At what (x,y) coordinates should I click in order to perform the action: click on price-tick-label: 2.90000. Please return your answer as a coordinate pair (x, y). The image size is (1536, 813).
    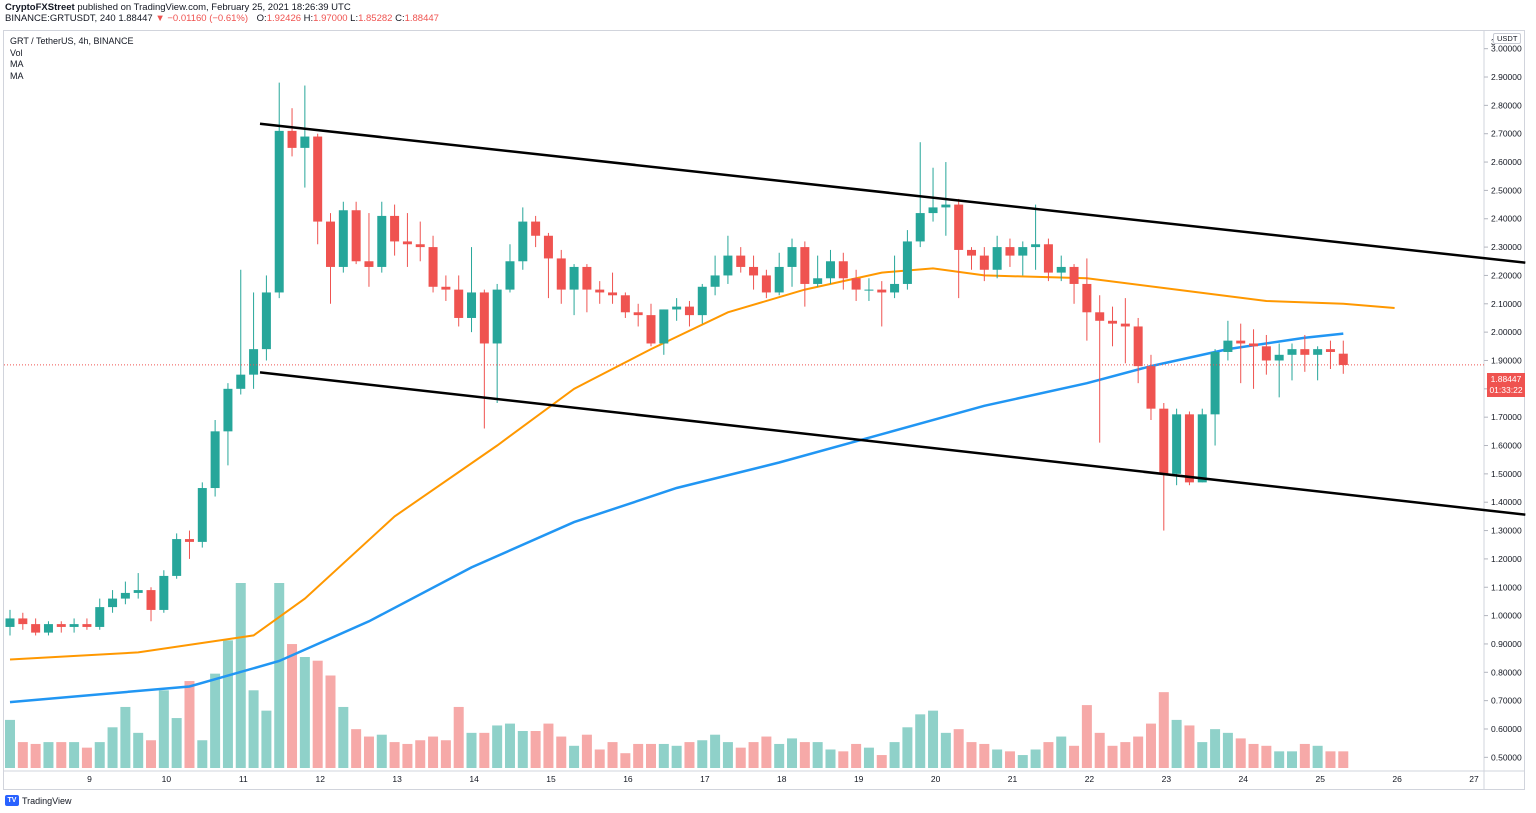
    Looking at the image, I should click on (1506, 77).